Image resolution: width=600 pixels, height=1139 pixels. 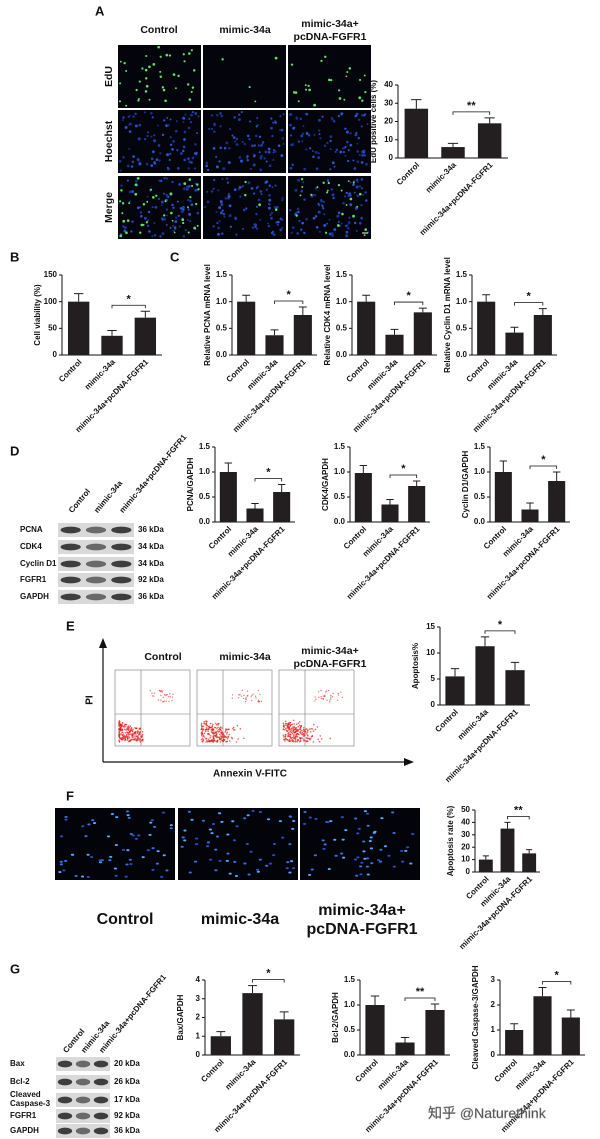 I want to click on micrograph, so click(x=244, y=207).